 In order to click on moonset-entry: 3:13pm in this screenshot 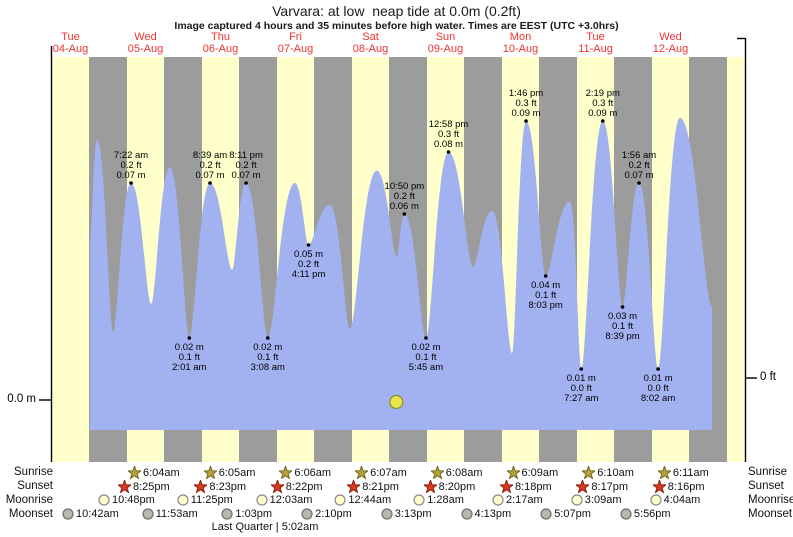, I will do `click(406, 514)`.